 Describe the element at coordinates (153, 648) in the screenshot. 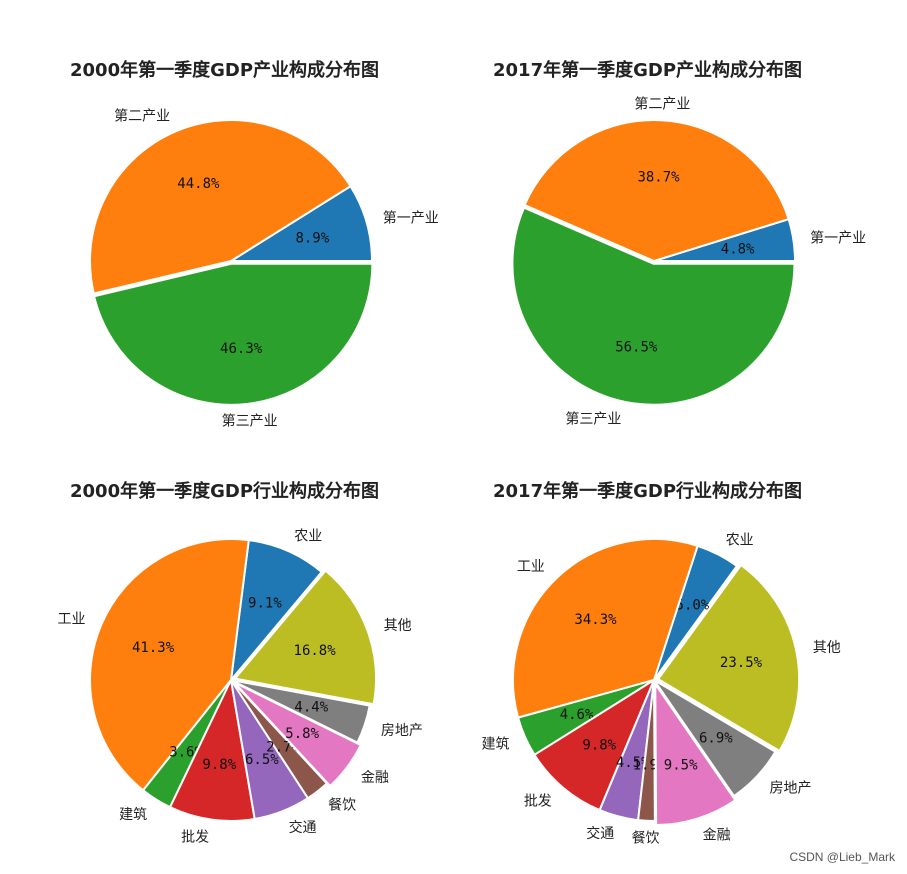

I see `slice-percent-label: 41.3%` at that location.